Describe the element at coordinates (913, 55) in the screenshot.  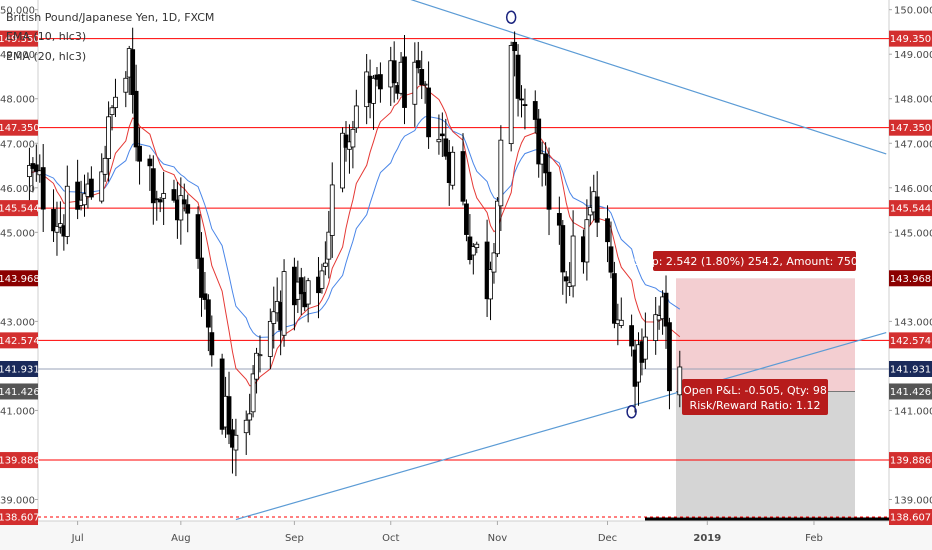
I see `y-tick-label-right: 149.000` at that location.